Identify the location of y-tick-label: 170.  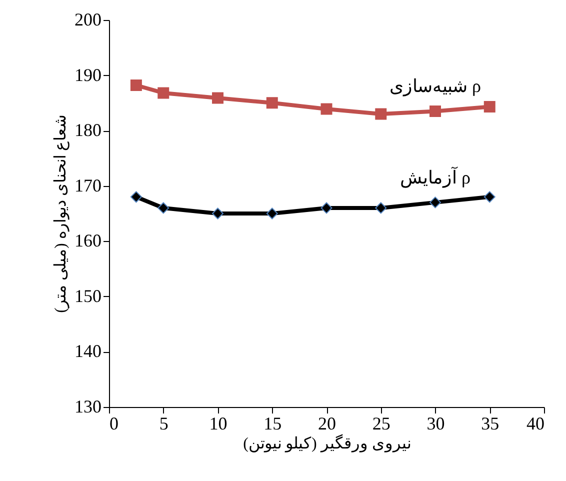
(88, 185).